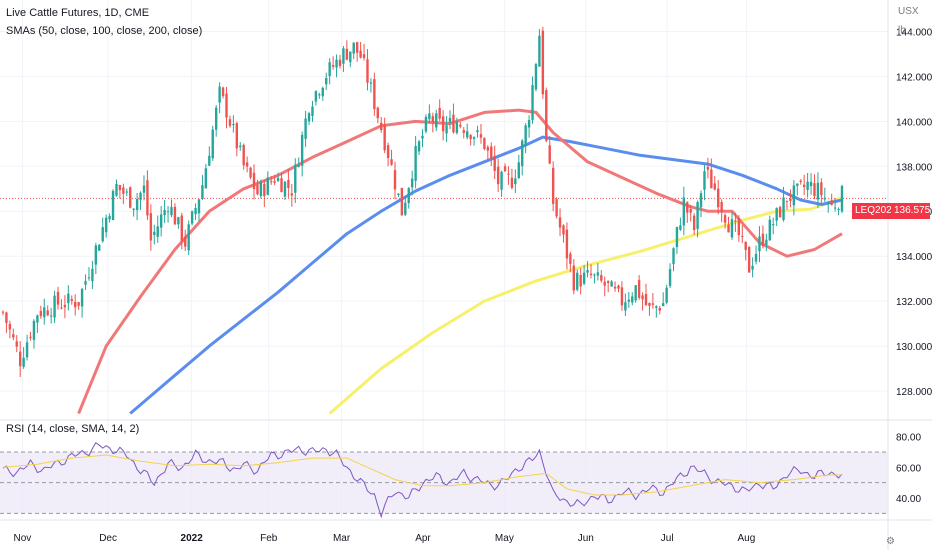 The image size is (932, 550). What do you see at coordinates (423, 538) in the screenshot?
I see `time-tick-label: Apr` at bounding box center [423, 538].